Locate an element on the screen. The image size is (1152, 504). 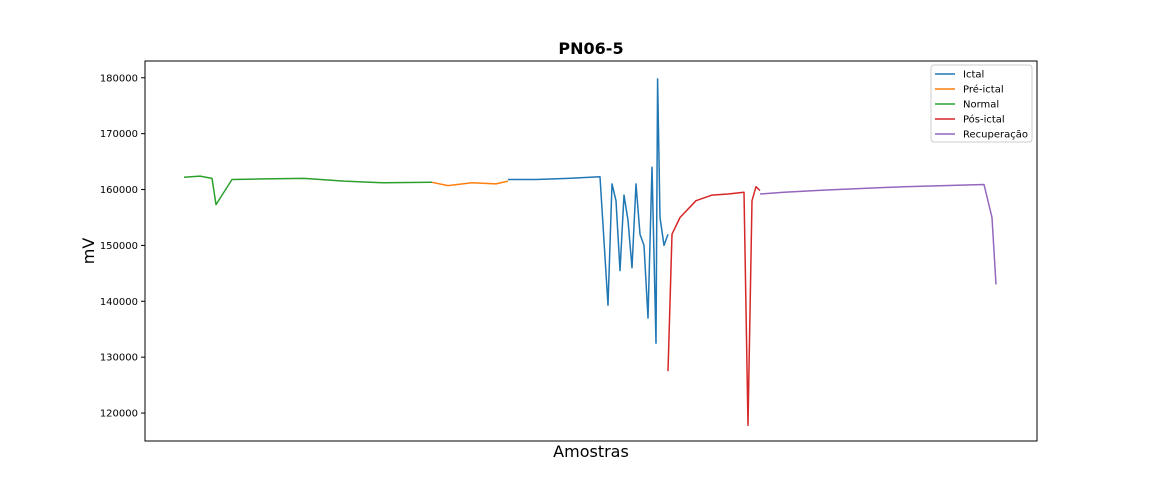
legend-box is located at coordinates (981, 103).